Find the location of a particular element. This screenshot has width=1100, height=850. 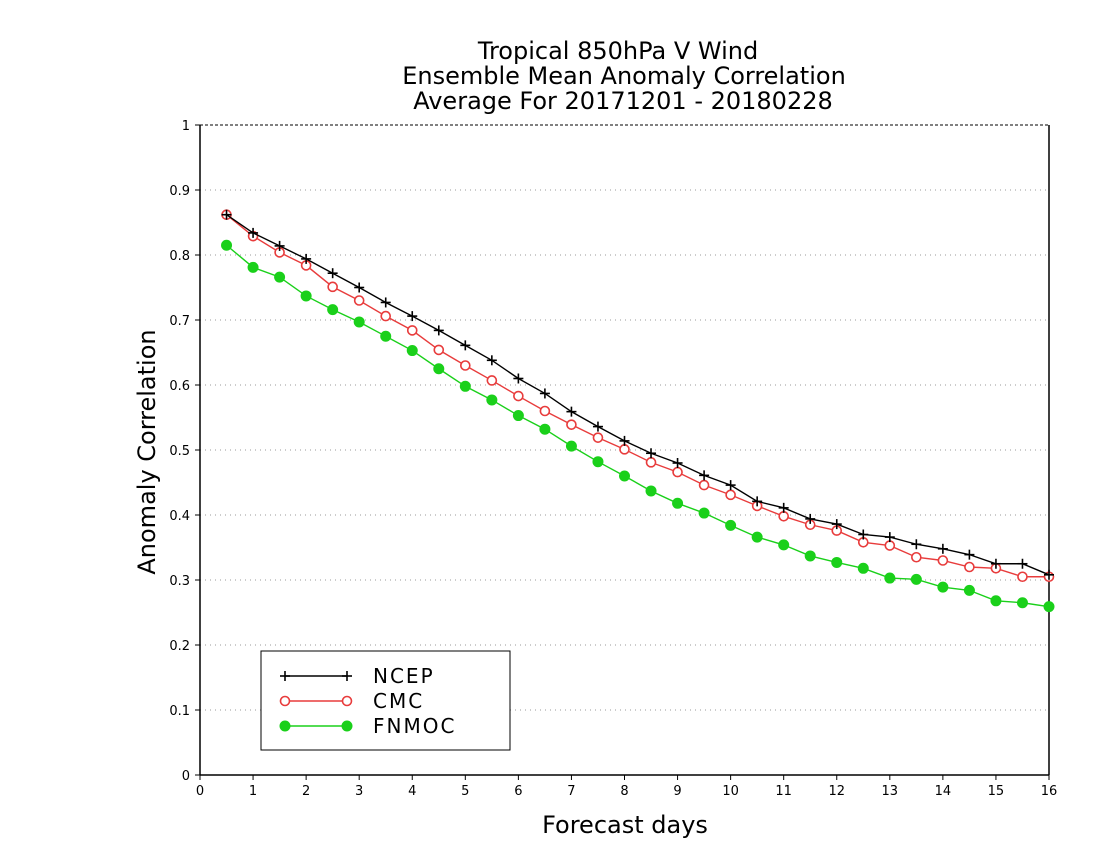

legend-label-ncep: NCEP is located at coordinates (404, 676).